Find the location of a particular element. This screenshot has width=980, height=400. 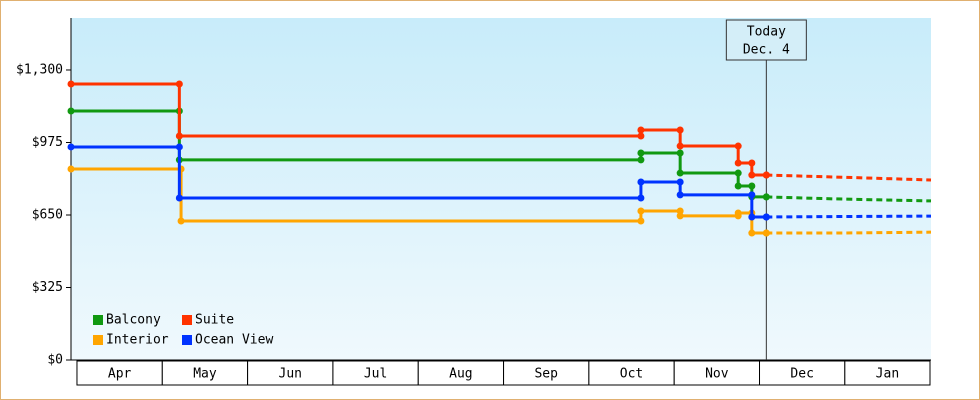

x-tick-label: Jun is located at coordinates (290, 374).